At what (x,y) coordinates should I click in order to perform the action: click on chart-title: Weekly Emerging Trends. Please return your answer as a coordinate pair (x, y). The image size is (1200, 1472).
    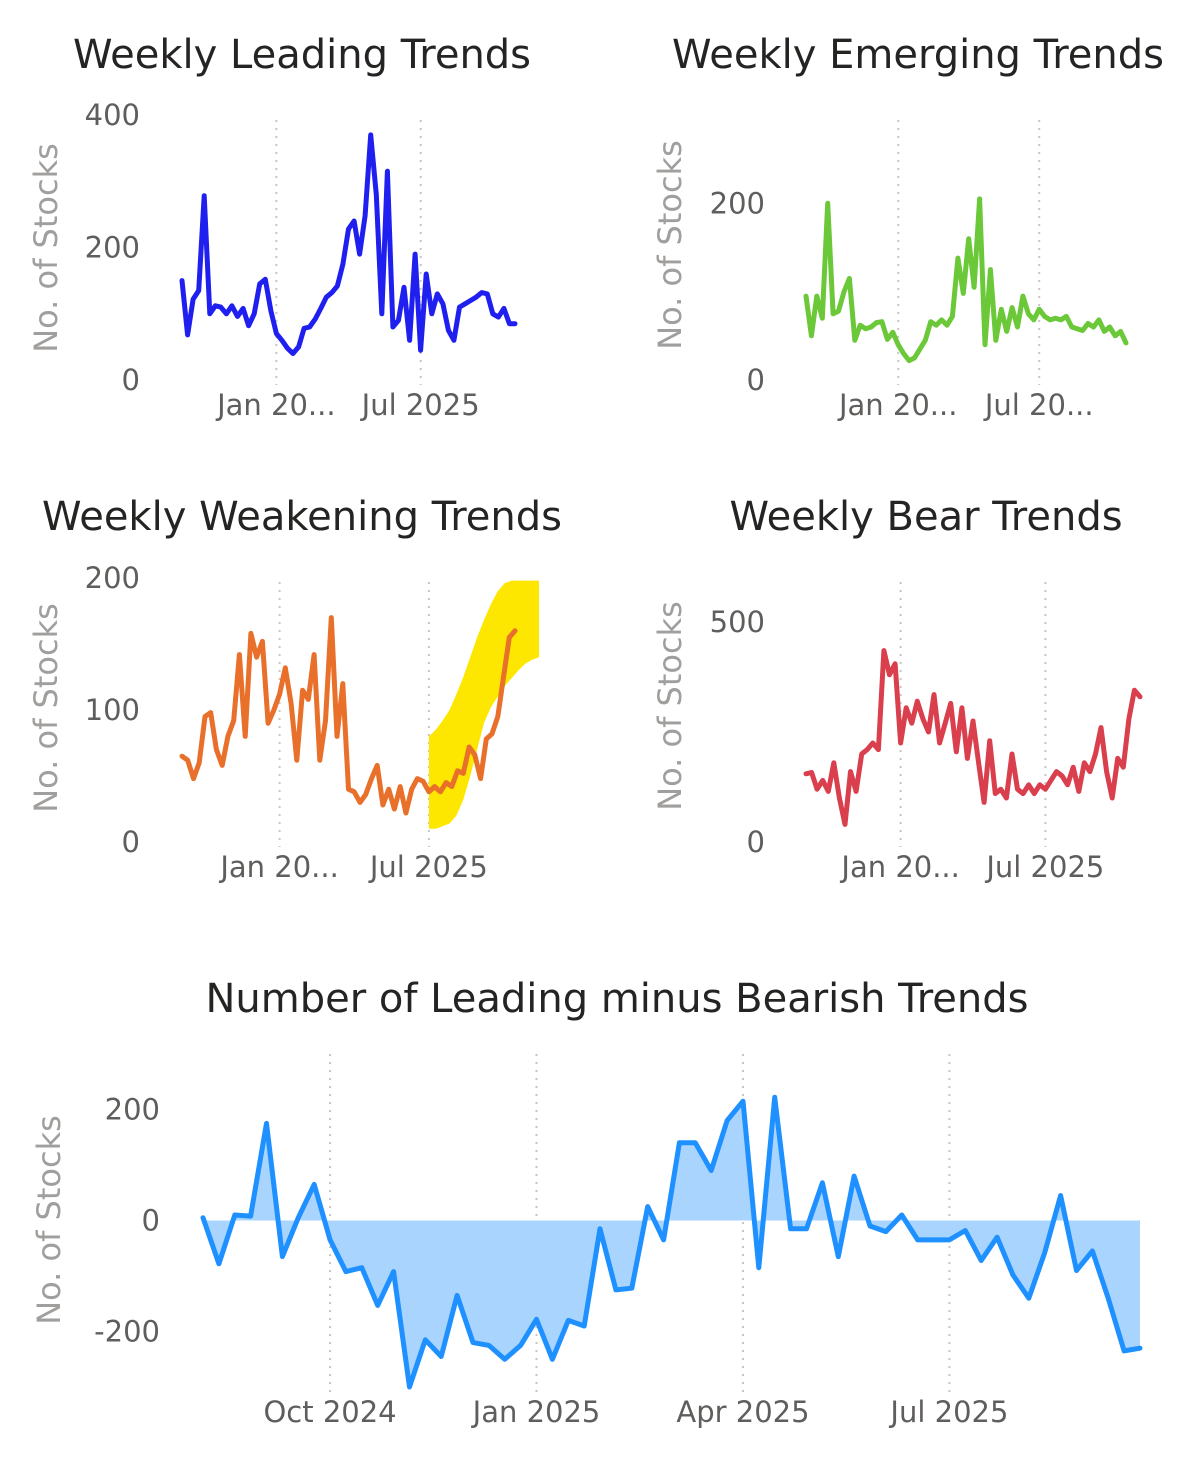
    Looking at the image, I should click on (918, 55).